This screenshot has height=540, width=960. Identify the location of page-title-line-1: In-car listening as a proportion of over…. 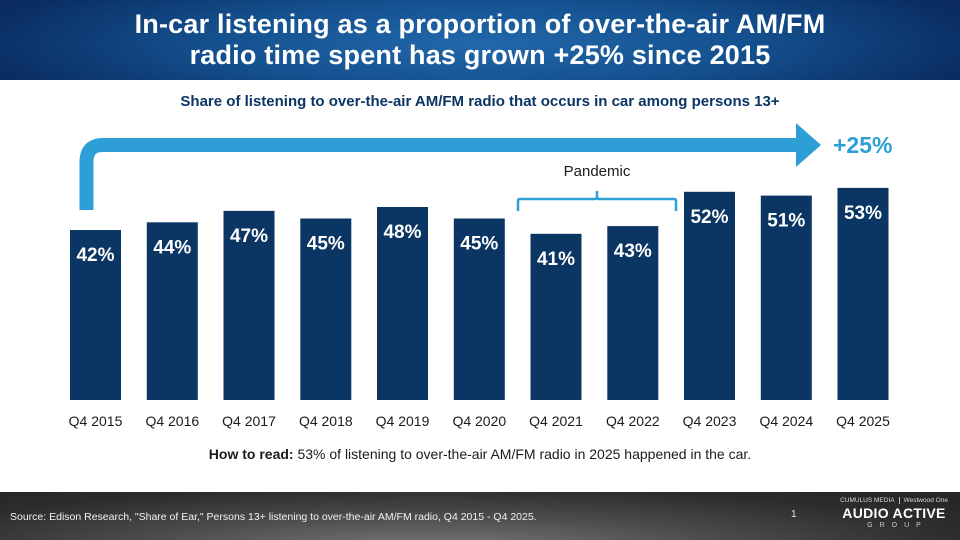
(480, 24).